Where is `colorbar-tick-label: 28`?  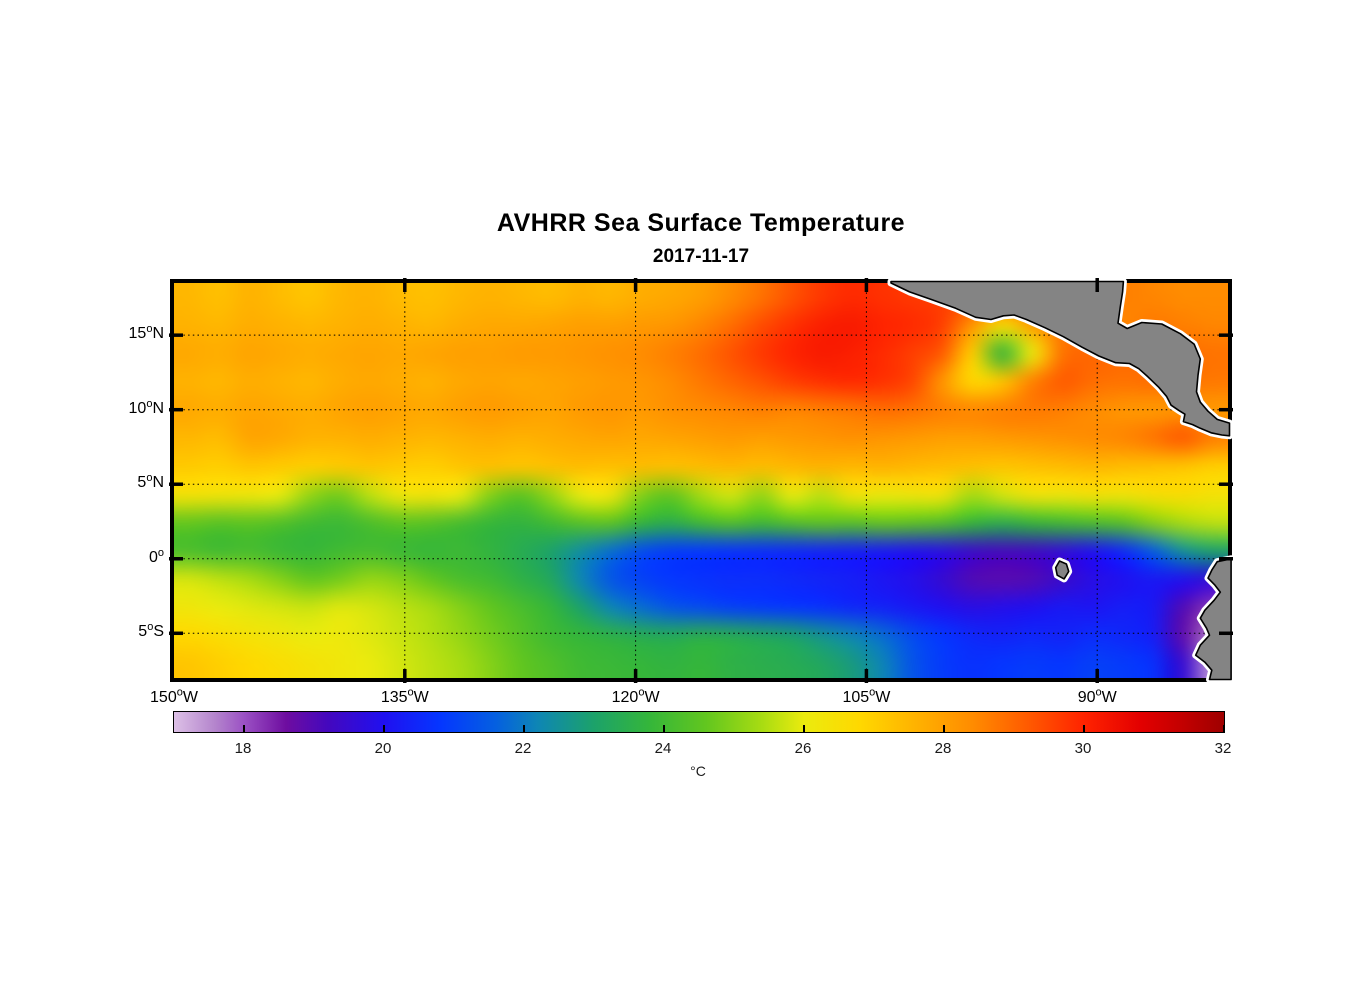 colorbar-tick-label: 28 is located at coordinates (943, 748).